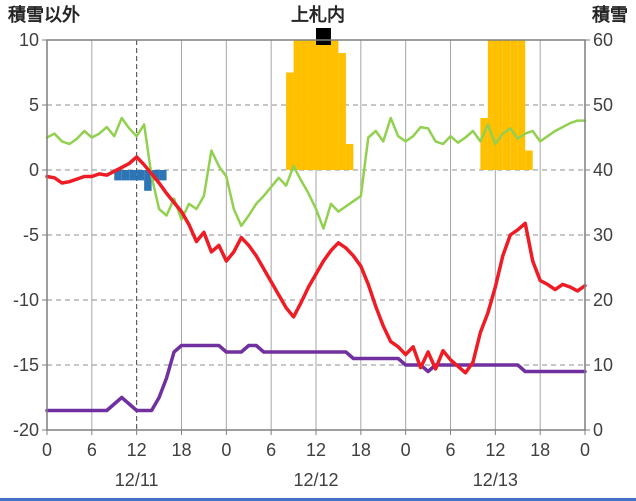  Describe the element at coordinates (31, 235) in the screenshot. I see `left-tick-label: -5` at that location.